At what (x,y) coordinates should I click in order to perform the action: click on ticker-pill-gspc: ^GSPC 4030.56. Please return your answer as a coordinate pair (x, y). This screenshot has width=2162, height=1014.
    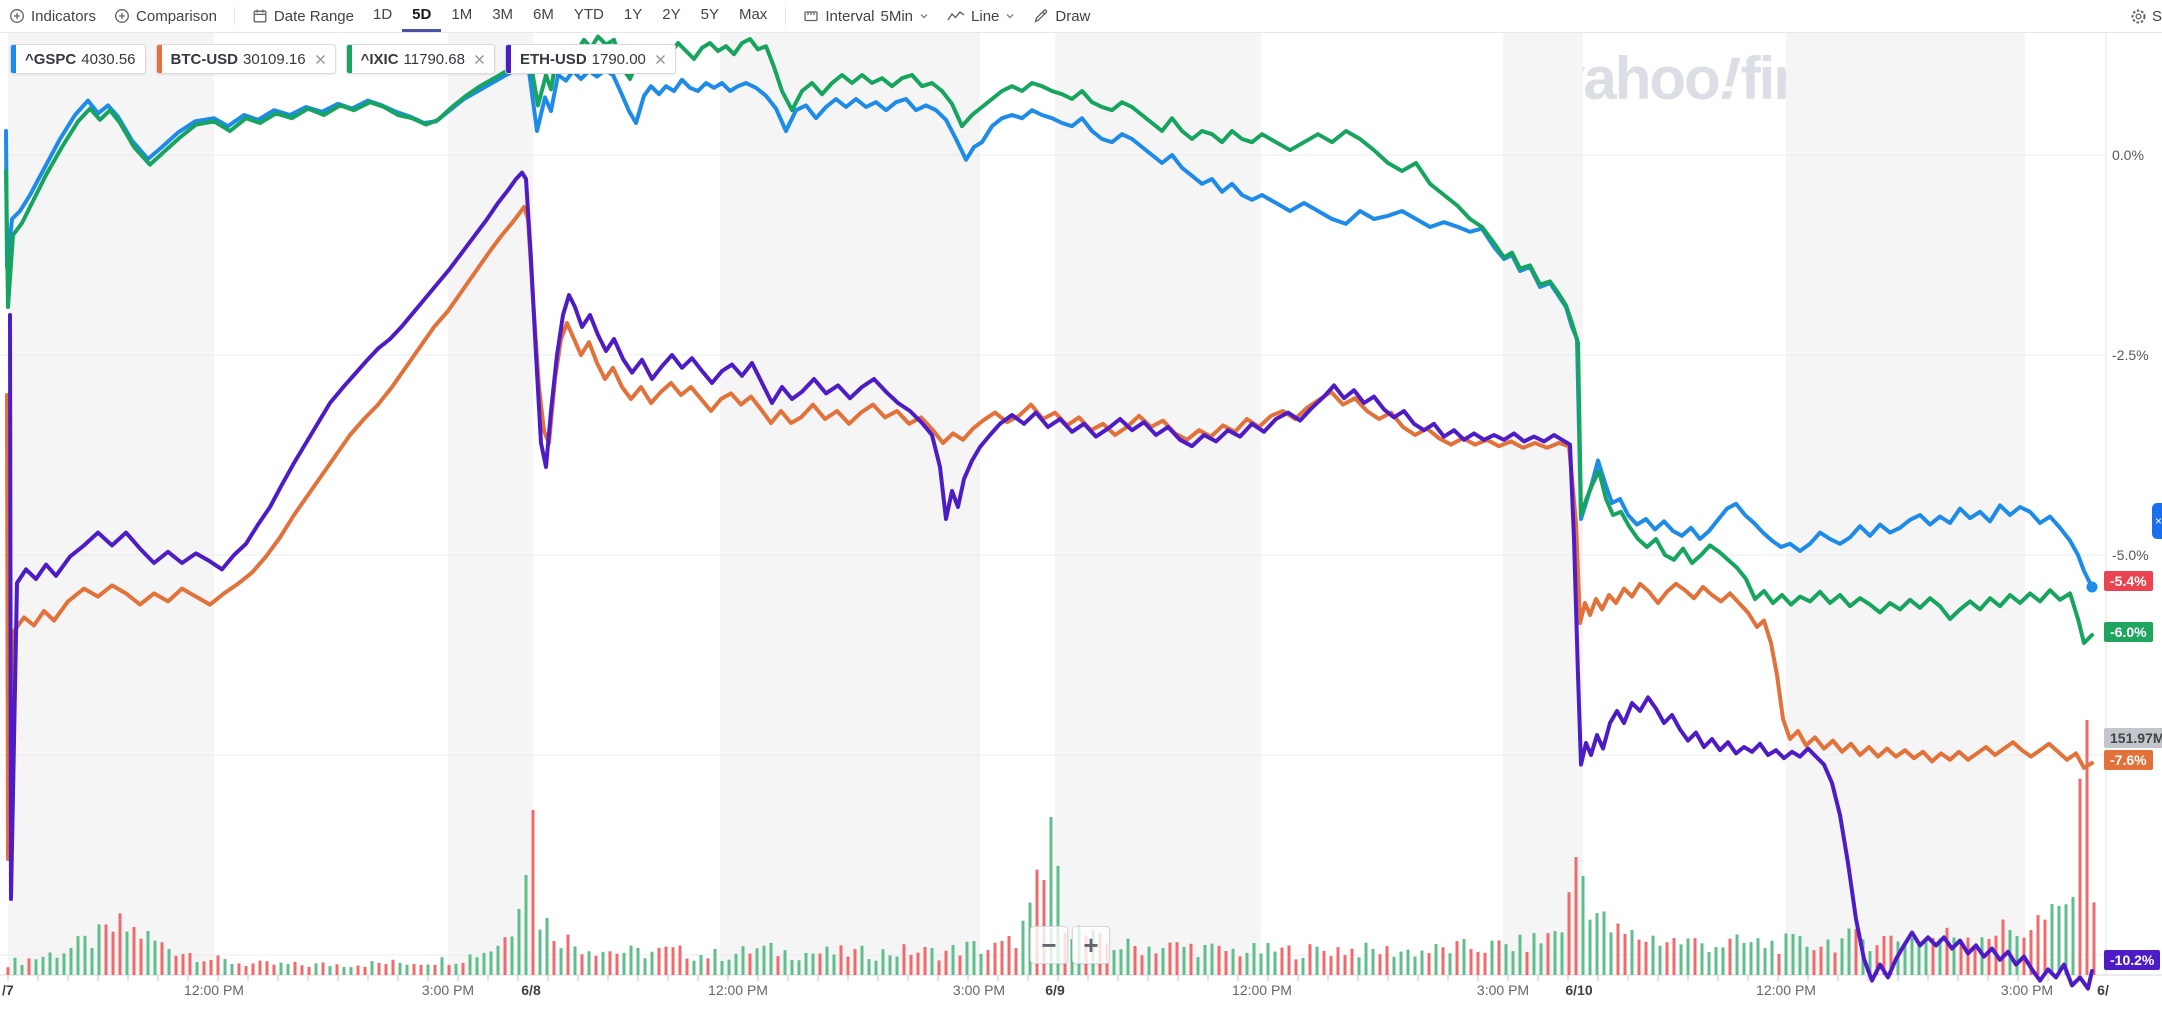
    Looking at the image, I should click on (78, 59).